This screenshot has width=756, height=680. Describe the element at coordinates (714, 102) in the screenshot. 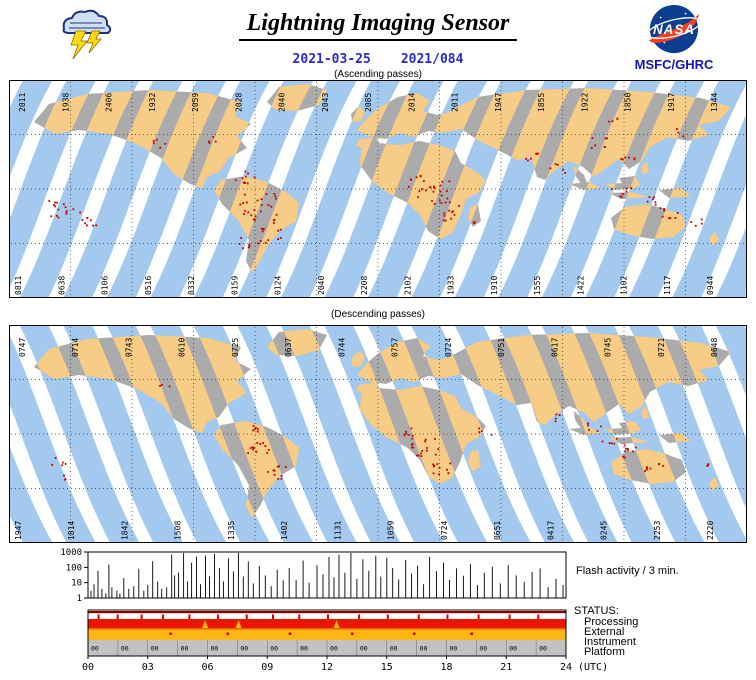

I see `svg-text: 1344` at that location.